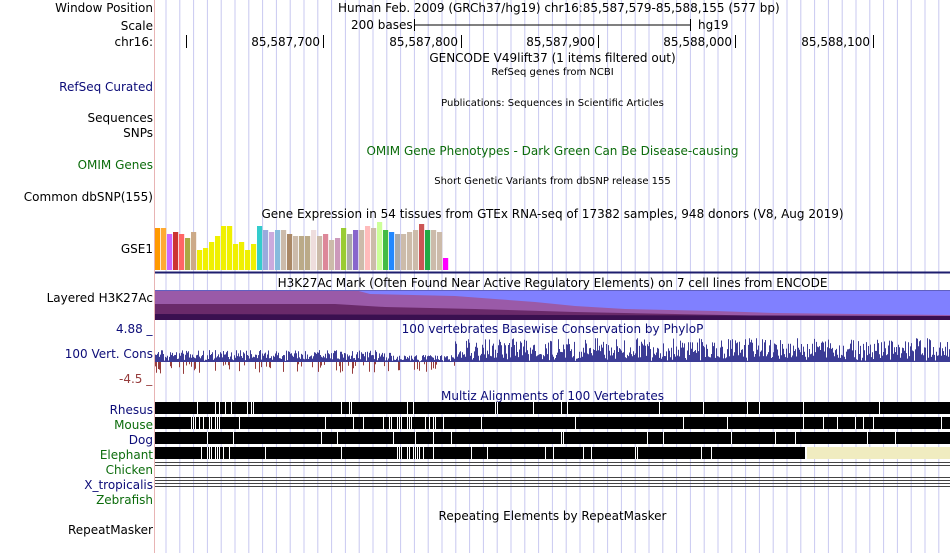 Image resolution: width=950 pixels, height=553 pixels. I want to click on gtex-bar-graph, so click(552, 248).